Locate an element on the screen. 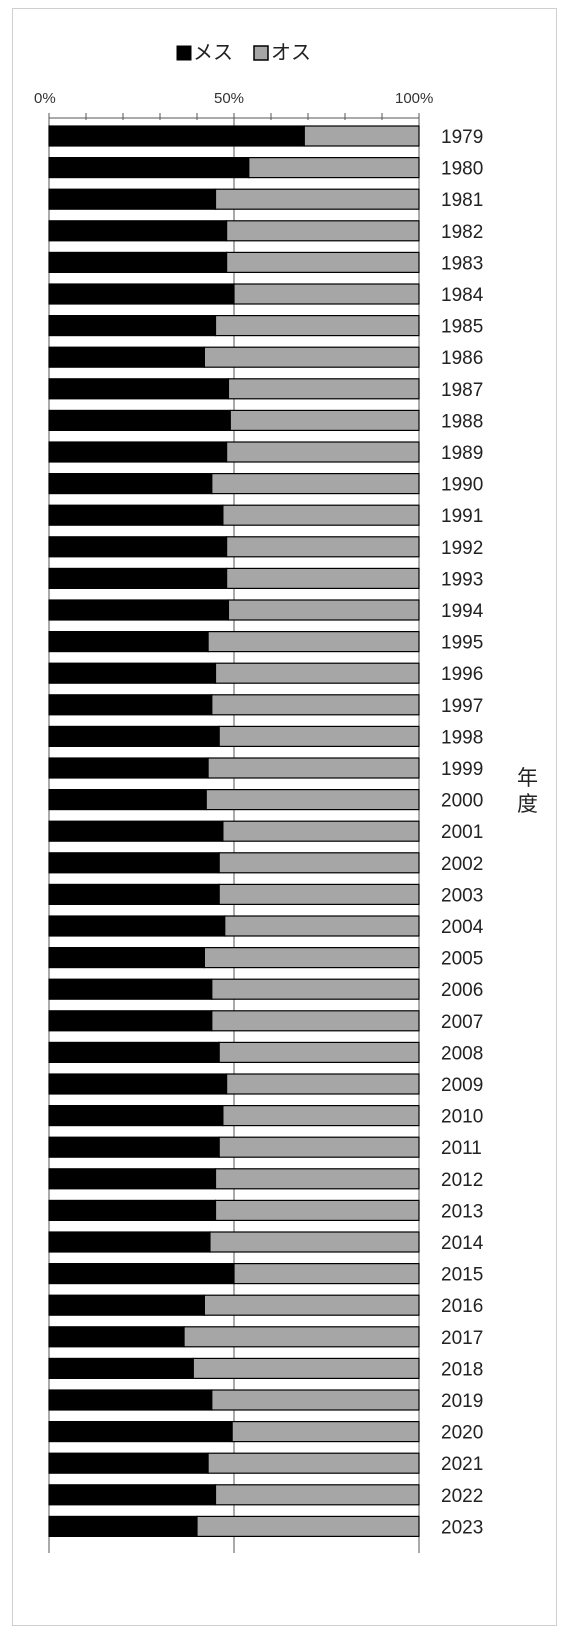  bar-osu-2014 is located at coordinates (314, 1242).